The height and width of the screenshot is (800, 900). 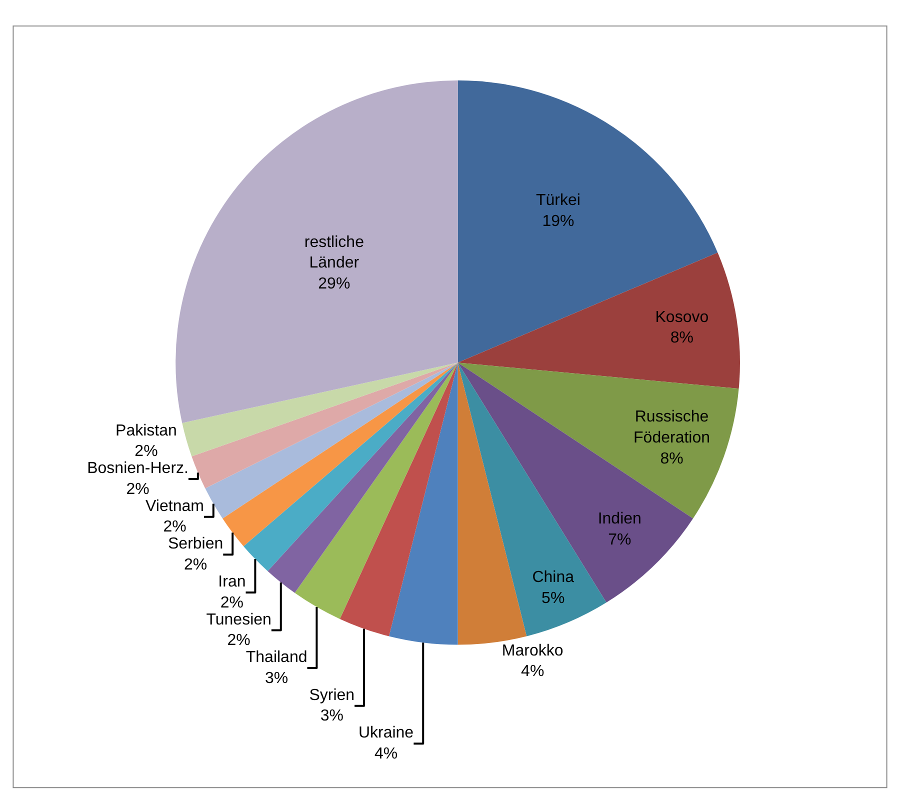 I want to click on data-label: 29%, so click(x=334, y=283).